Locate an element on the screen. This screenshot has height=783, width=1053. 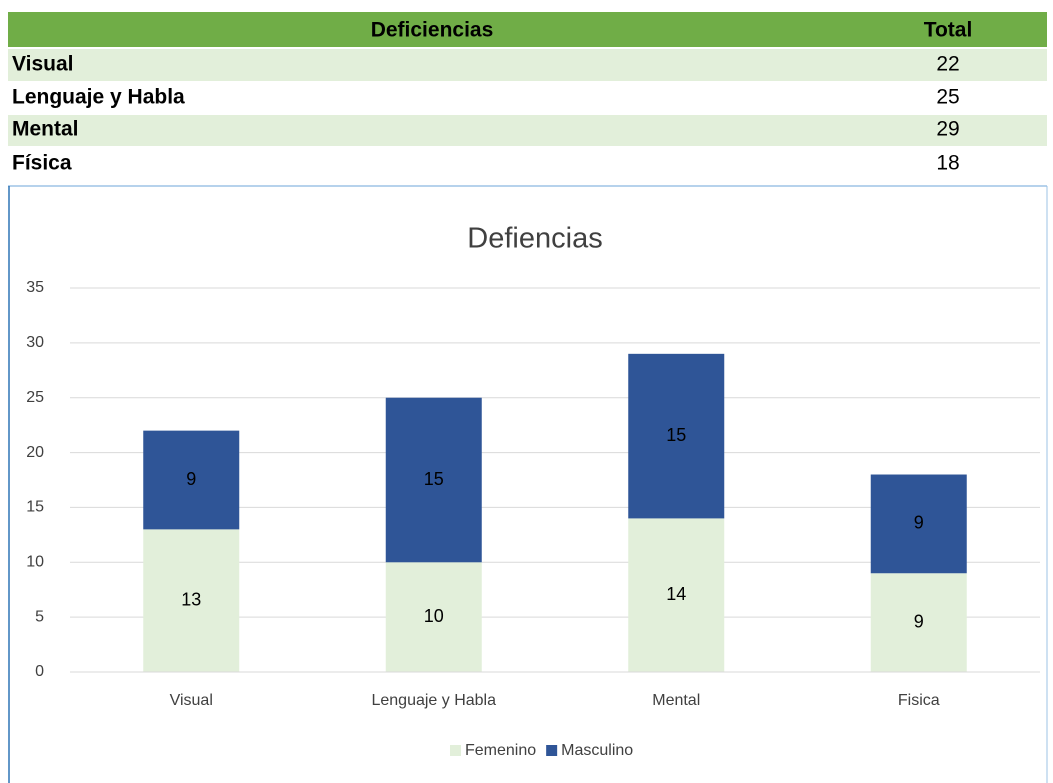
chart-title: Defiencias is located at coordinates (534, 239).